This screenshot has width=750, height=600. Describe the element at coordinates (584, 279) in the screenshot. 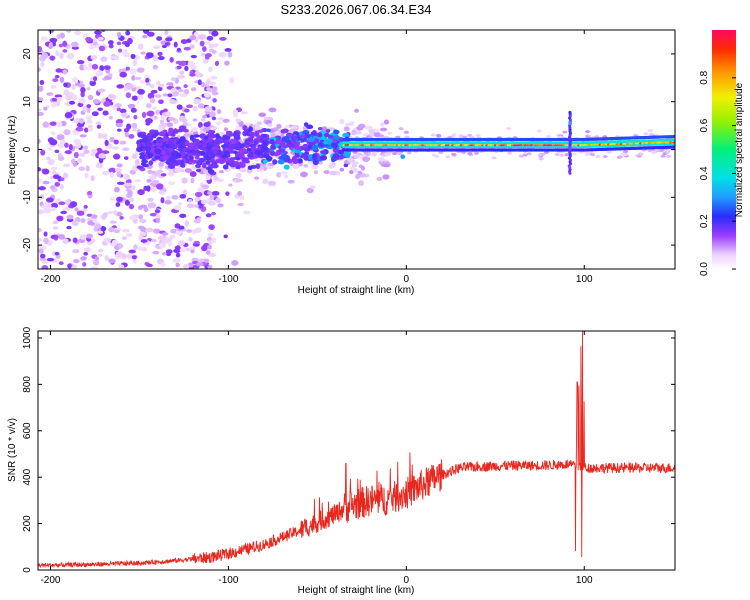

I see `x-tick-label: 100` at that location.